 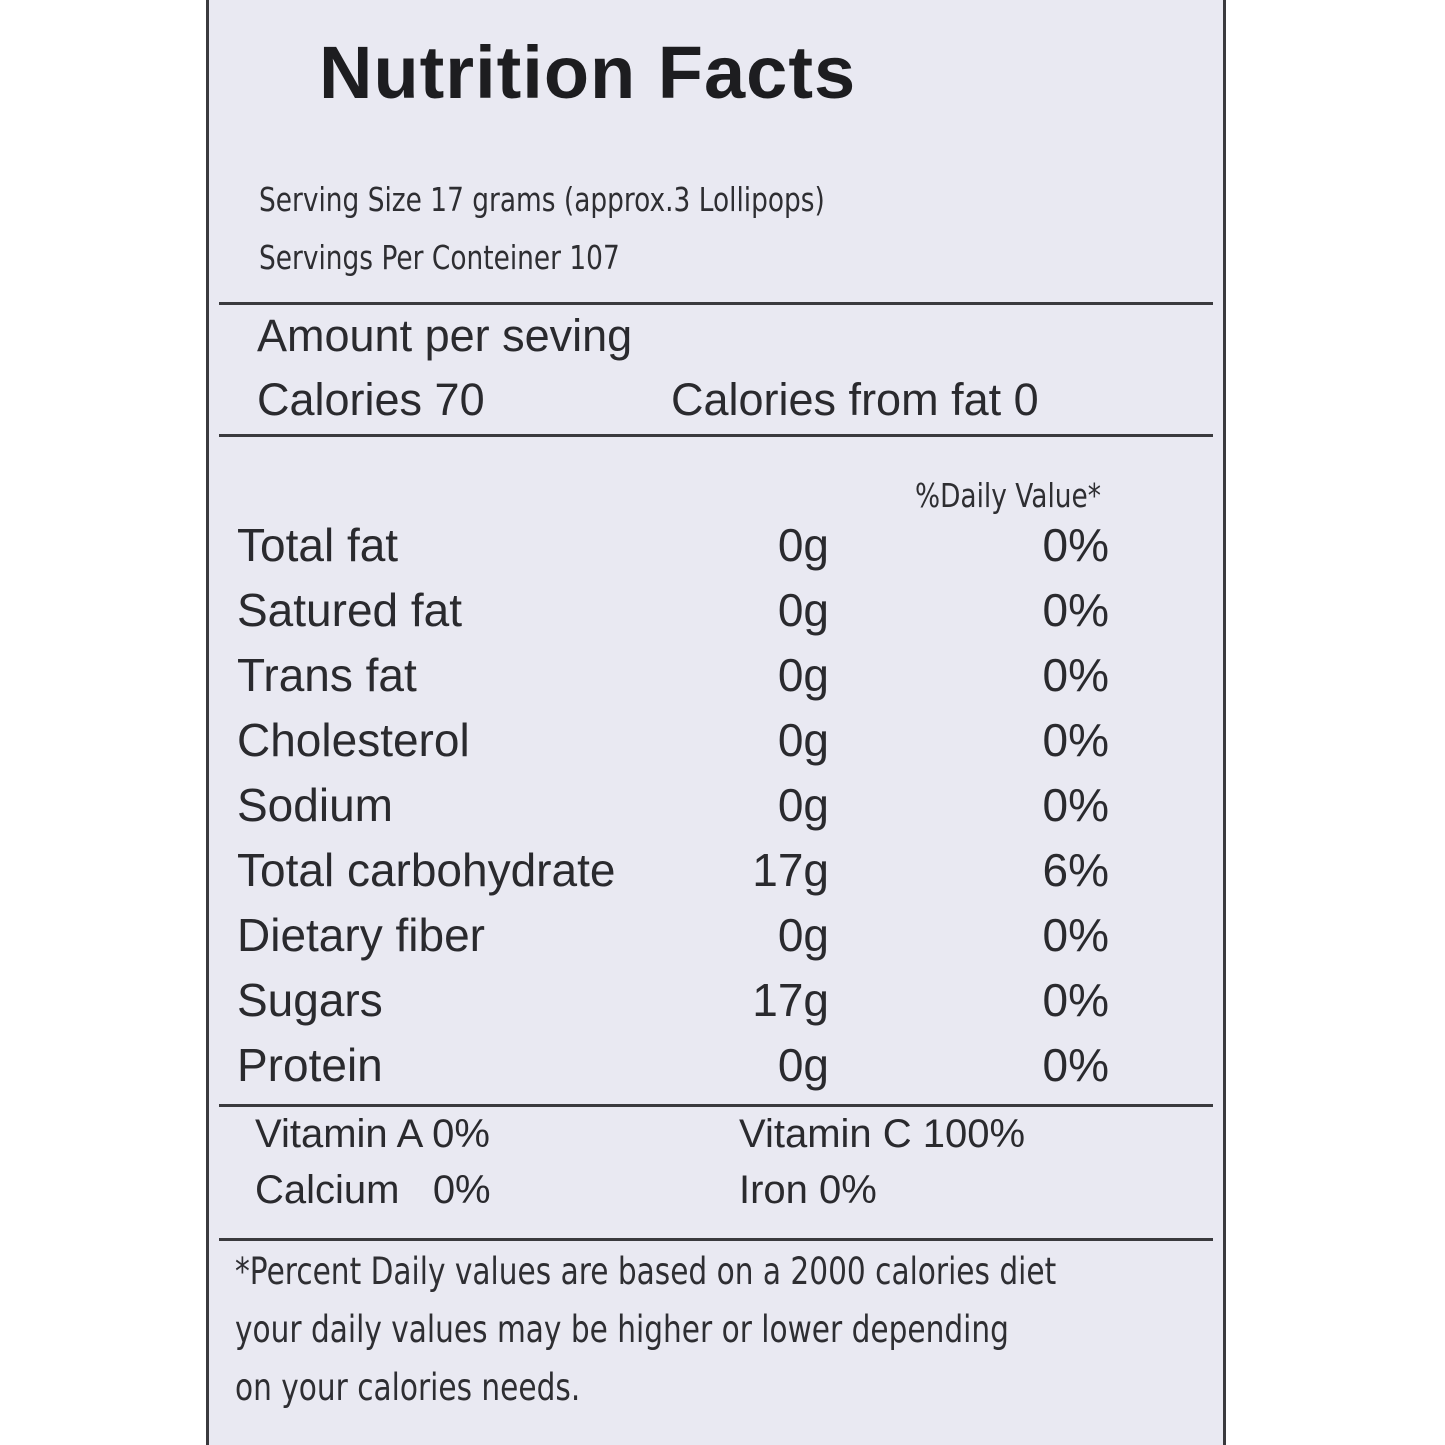 I want to click on nutrient-name: Trans fat, so click(x=327, y=675).